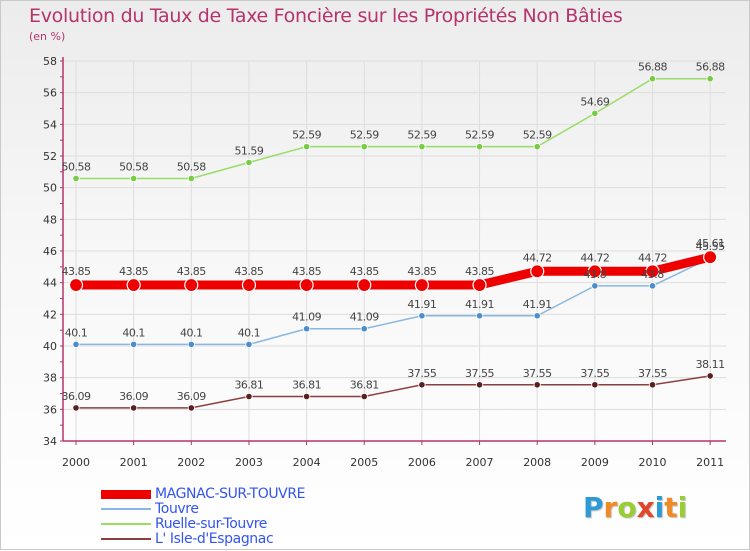 The width and height of the screenshot is (750, 551). Describe the element at coordinates (710, 364) in the screenshot. I see `data-label: 38.11` at that location.